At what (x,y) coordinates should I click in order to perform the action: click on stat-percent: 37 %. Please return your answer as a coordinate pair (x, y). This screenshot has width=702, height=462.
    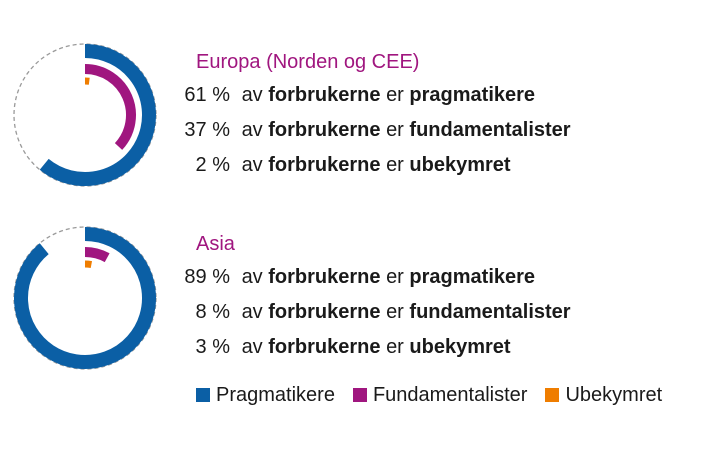
    Looking at the image, I should click on (207, 130).